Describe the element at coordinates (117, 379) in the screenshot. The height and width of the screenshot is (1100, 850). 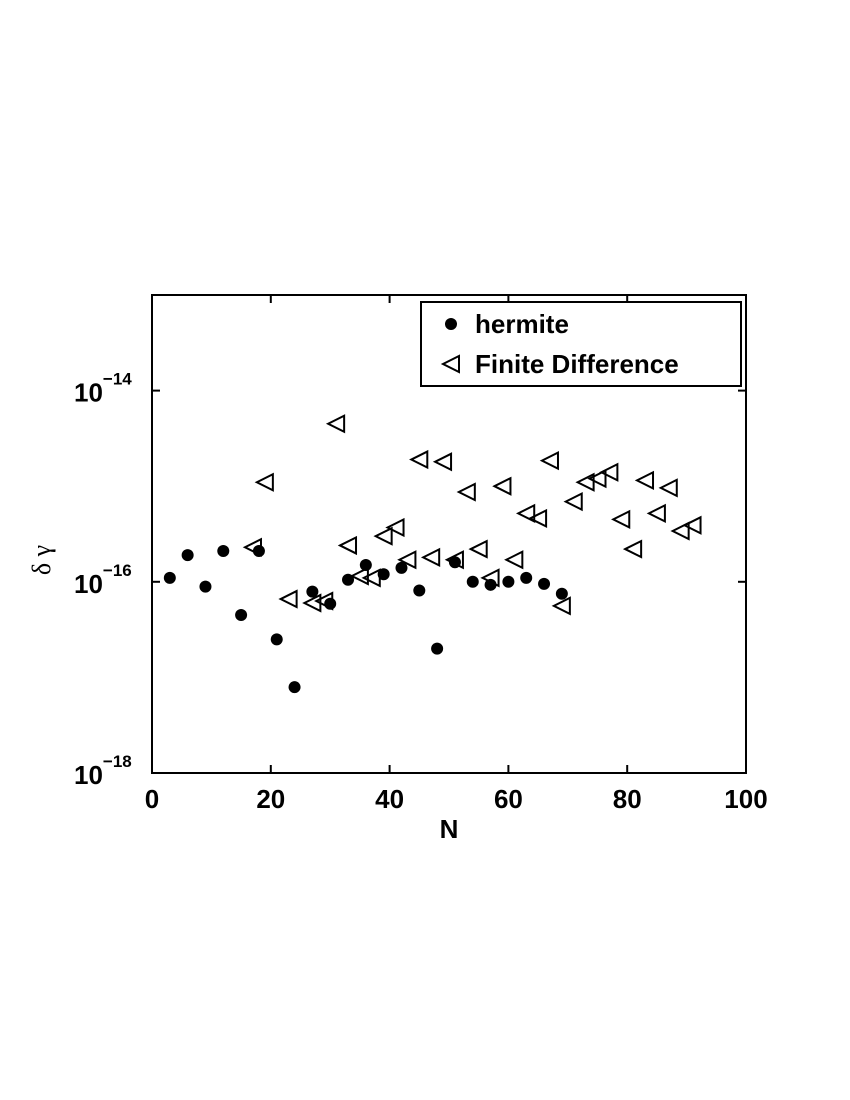
I see `y-tick-exponent: −14` at that location.